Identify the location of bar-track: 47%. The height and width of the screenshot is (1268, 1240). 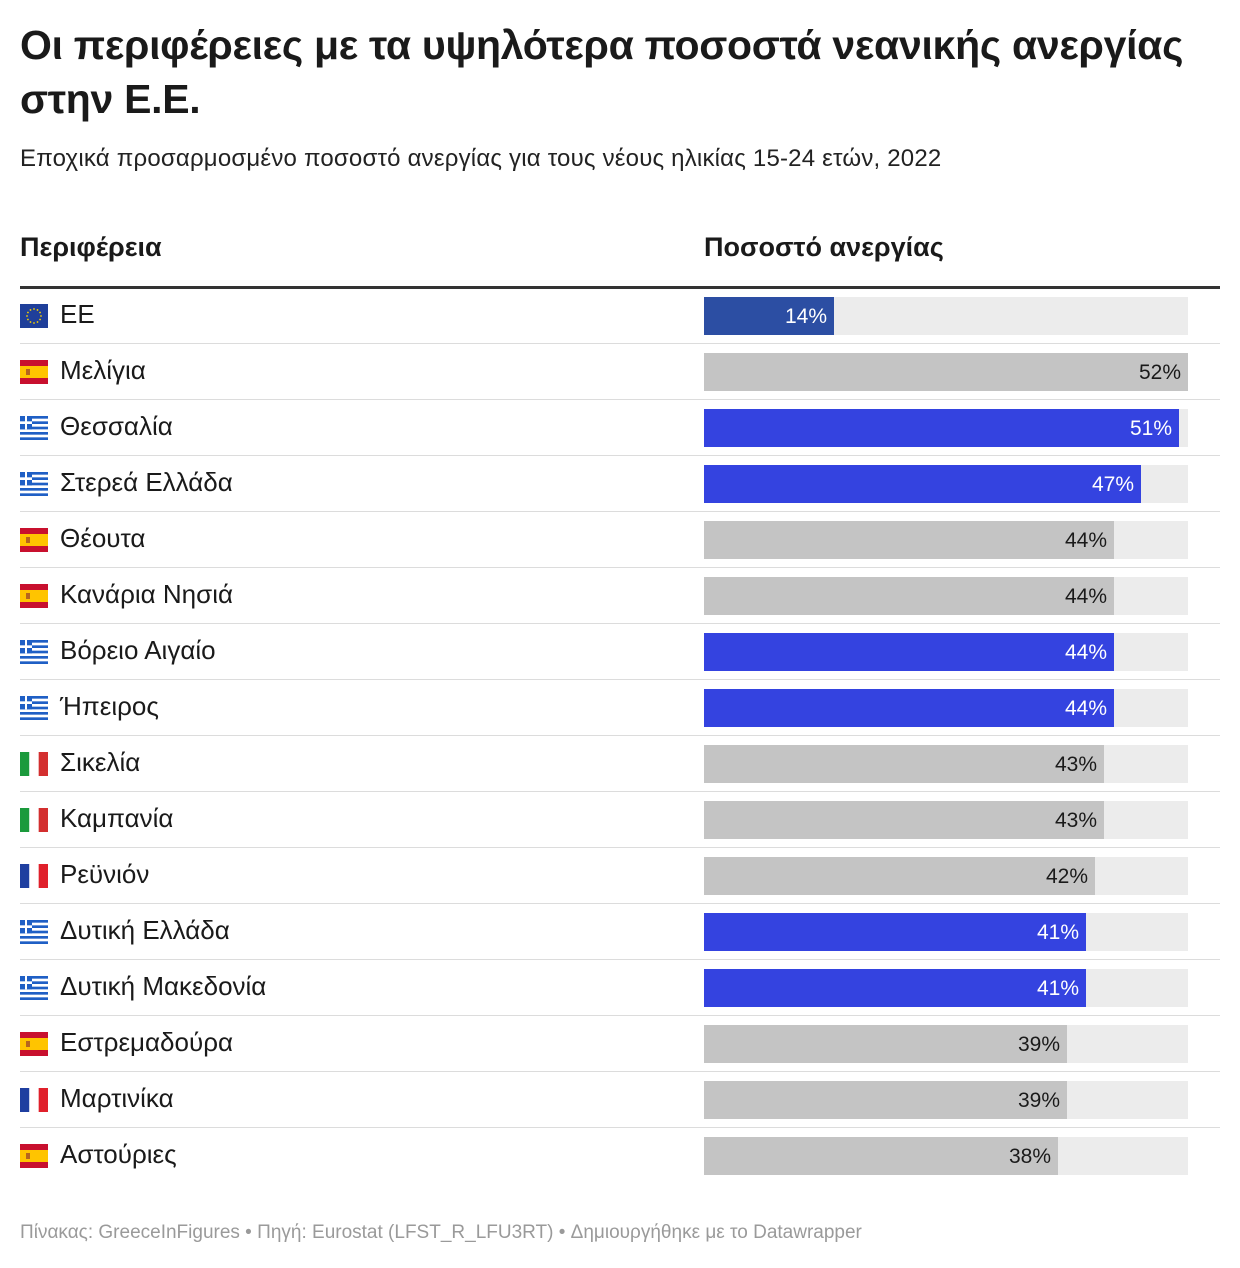
(946, 484).